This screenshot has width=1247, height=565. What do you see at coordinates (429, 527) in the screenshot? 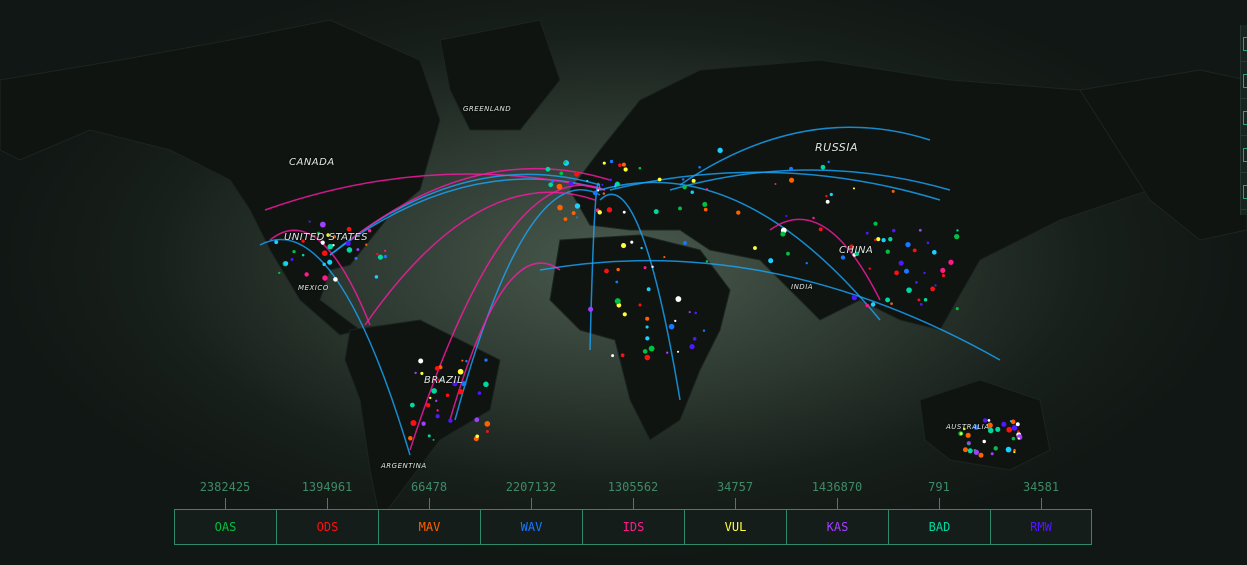
I see `toggle-mav: MAV` at bounding box center [429, 527].